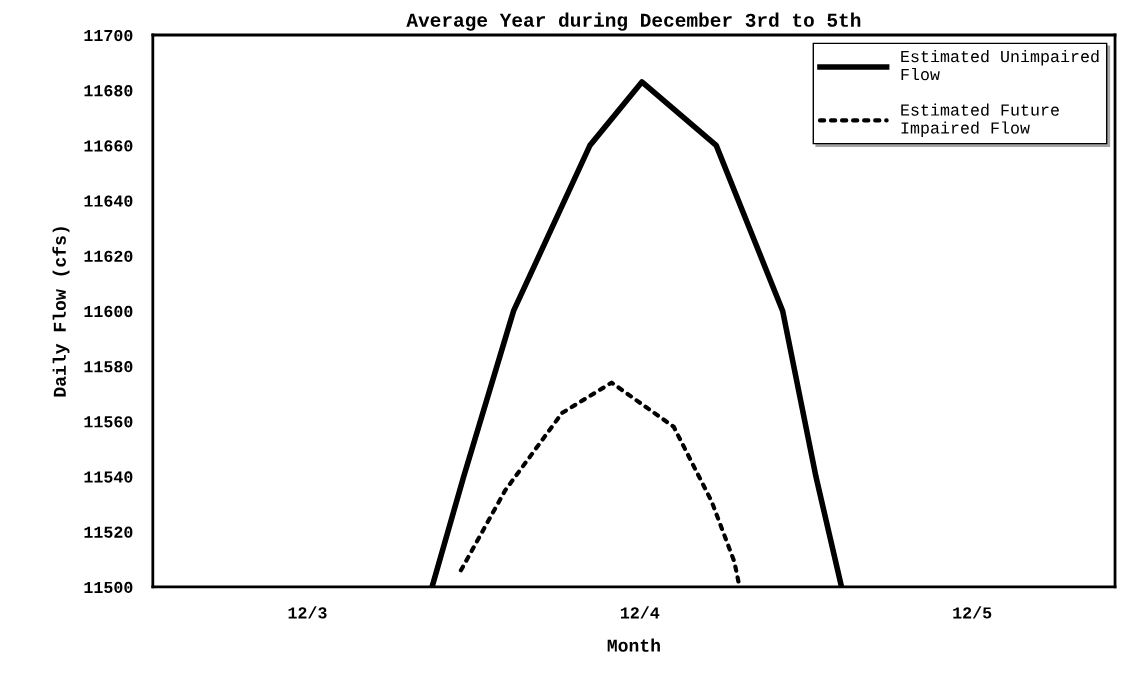 The image size is (1132, 673). Describe the element at coordinates (108, 91) in the screenshot. I see `y-tick-label: 11680` at that location.